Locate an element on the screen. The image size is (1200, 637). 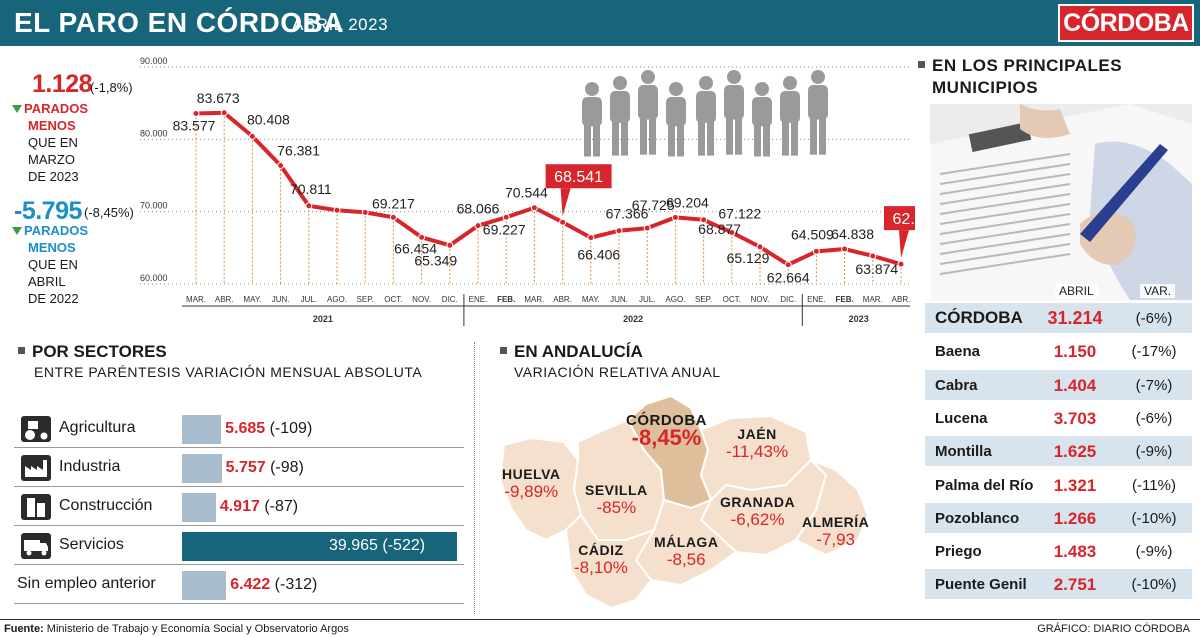
sector-change: (-87) is located at coordinates (279, 506).